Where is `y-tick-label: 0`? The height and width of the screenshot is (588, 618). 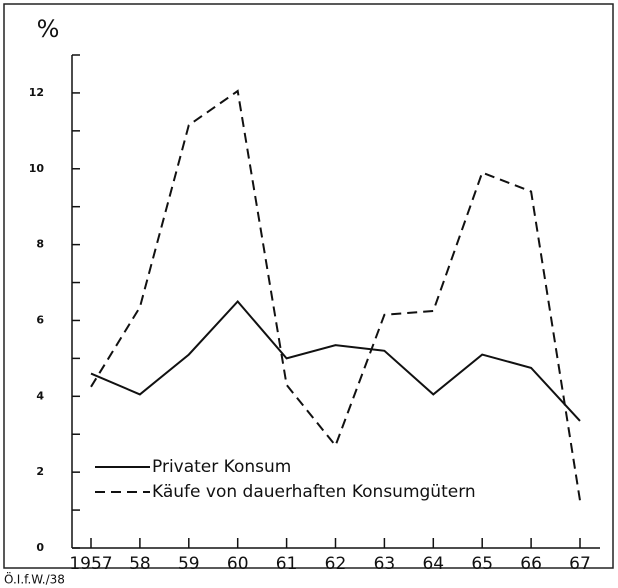
y-tick-label: 0 is located at coordinates (40, 547).